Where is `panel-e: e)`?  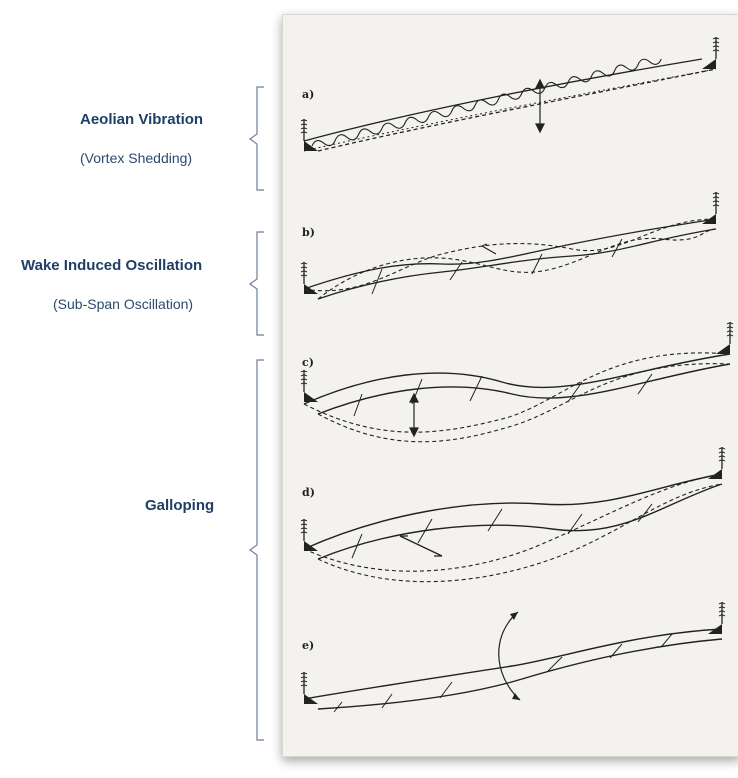 panel-e: e) is located at coordinates (513, 657).